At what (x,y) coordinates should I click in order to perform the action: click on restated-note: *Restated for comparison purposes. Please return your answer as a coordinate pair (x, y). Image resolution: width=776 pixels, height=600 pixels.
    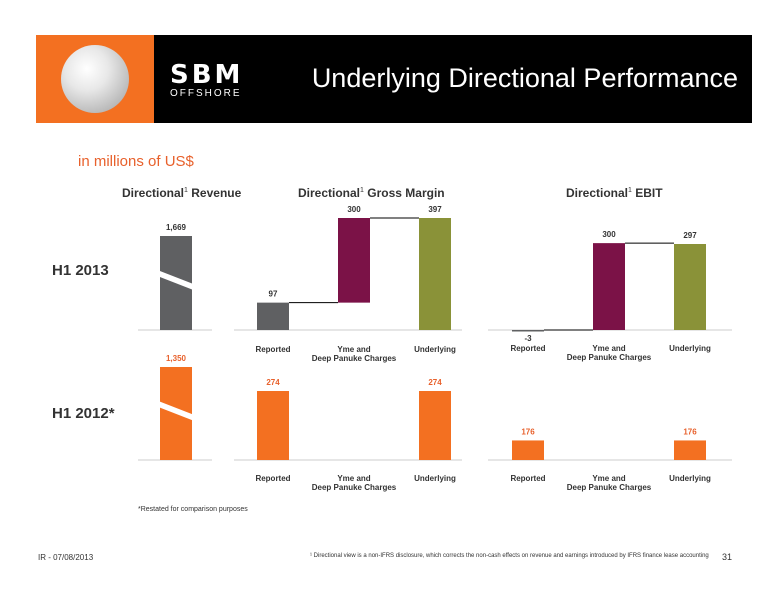
    Looking at the image, I should click on (193, 509).